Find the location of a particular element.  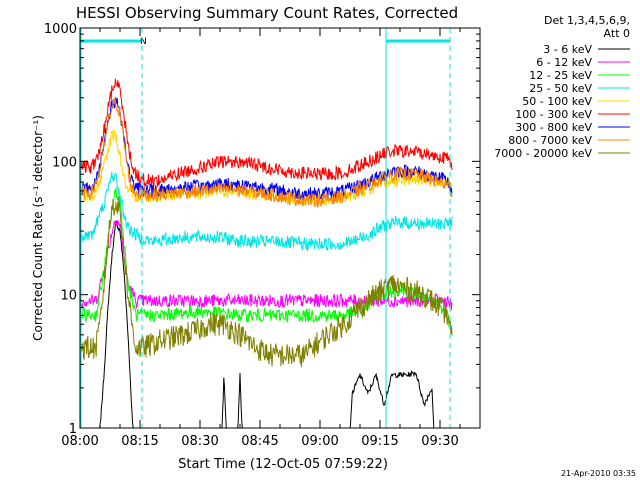

x-tick-label: 09:15 is located at coordinates (379, 441).